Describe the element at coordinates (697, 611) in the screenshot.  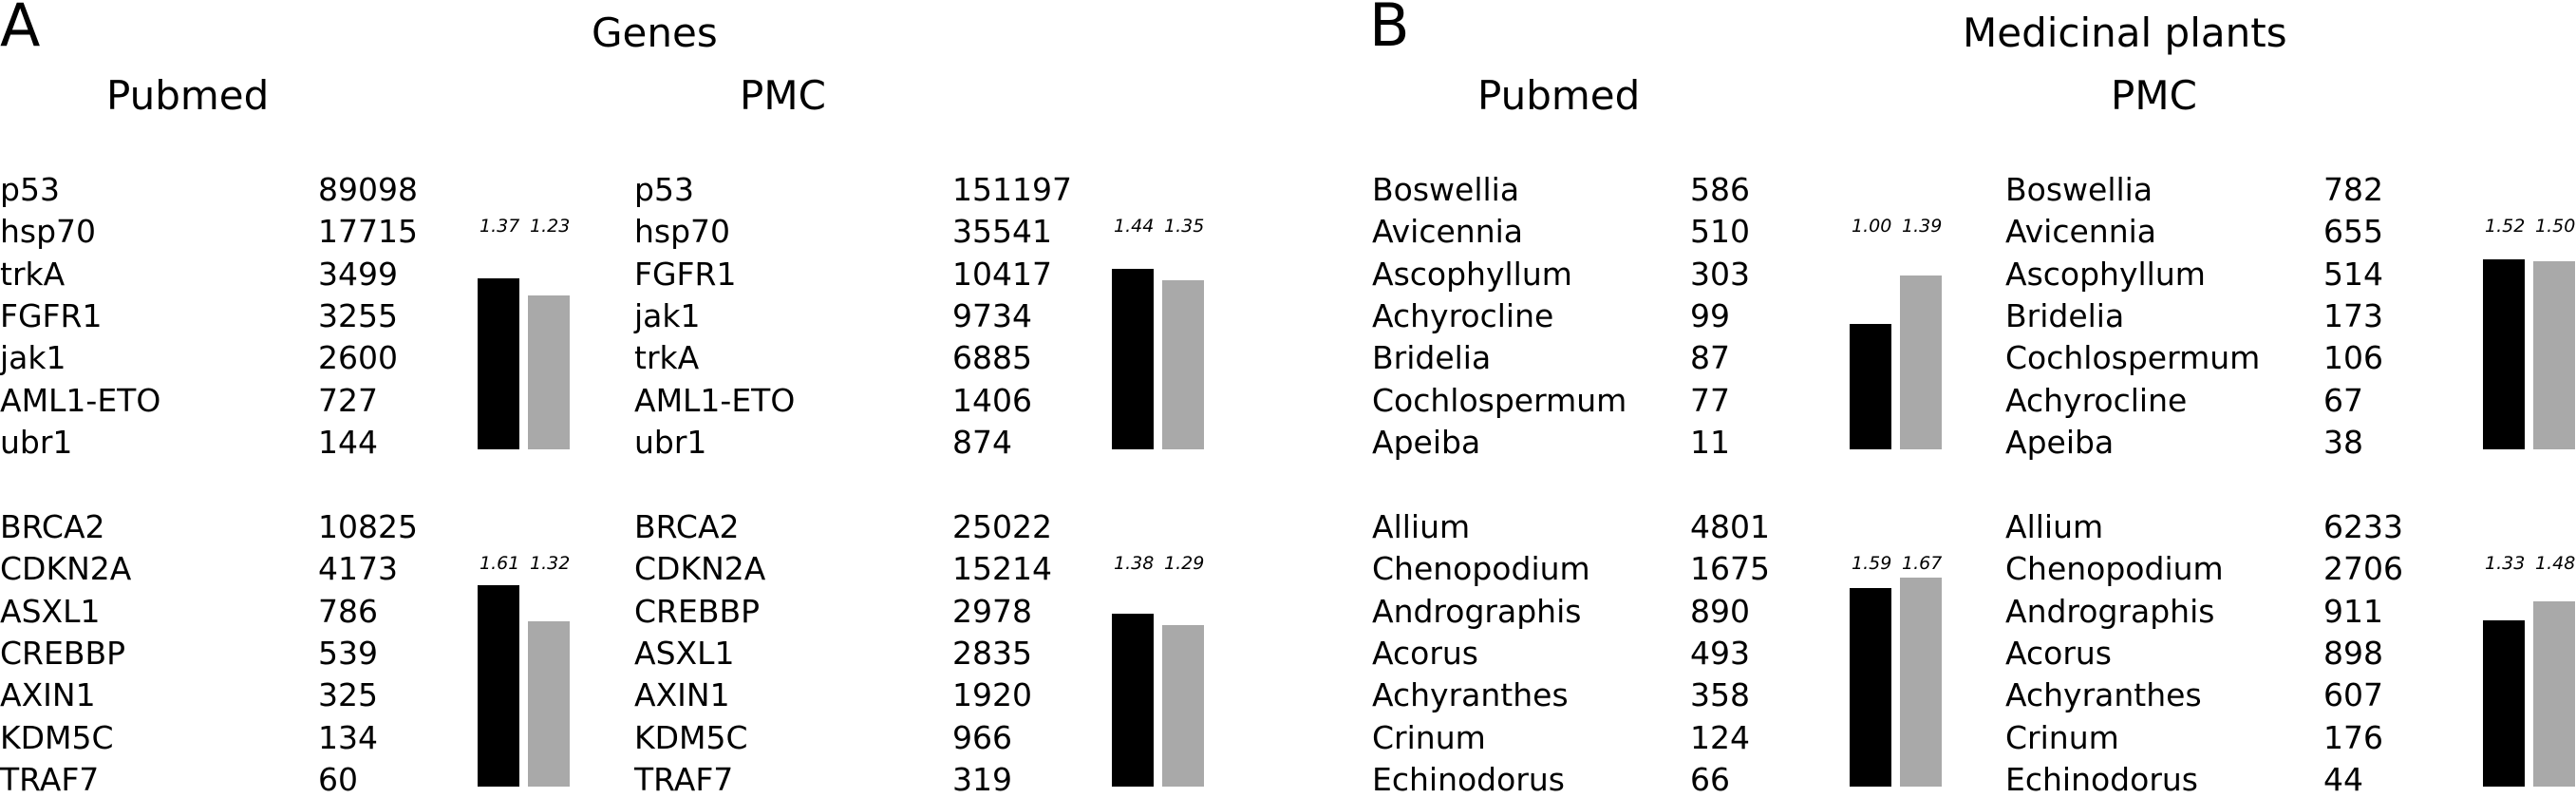
I see `row-name: CREBBP` at that location.